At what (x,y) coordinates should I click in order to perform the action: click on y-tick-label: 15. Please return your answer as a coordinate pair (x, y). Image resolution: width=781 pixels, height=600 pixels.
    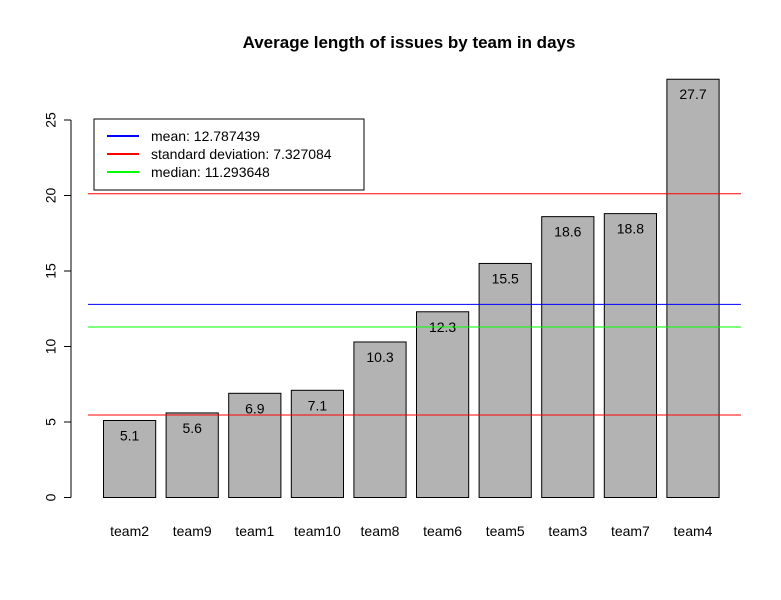
    Looking at the image, I should click on (51, 271).